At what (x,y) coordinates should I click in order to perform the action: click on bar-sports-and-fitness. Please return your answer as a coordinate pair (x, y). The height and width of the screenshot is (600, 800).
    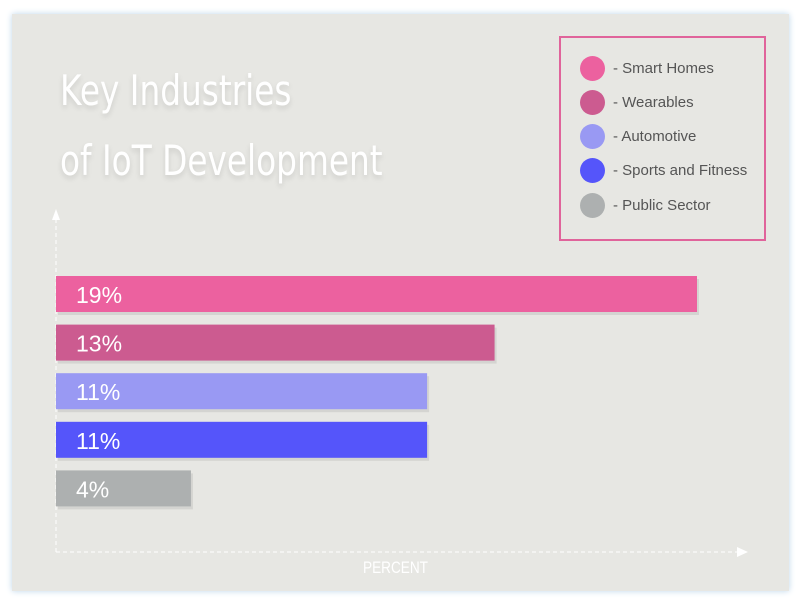
    Looking at the image, I should click on (242, 439).